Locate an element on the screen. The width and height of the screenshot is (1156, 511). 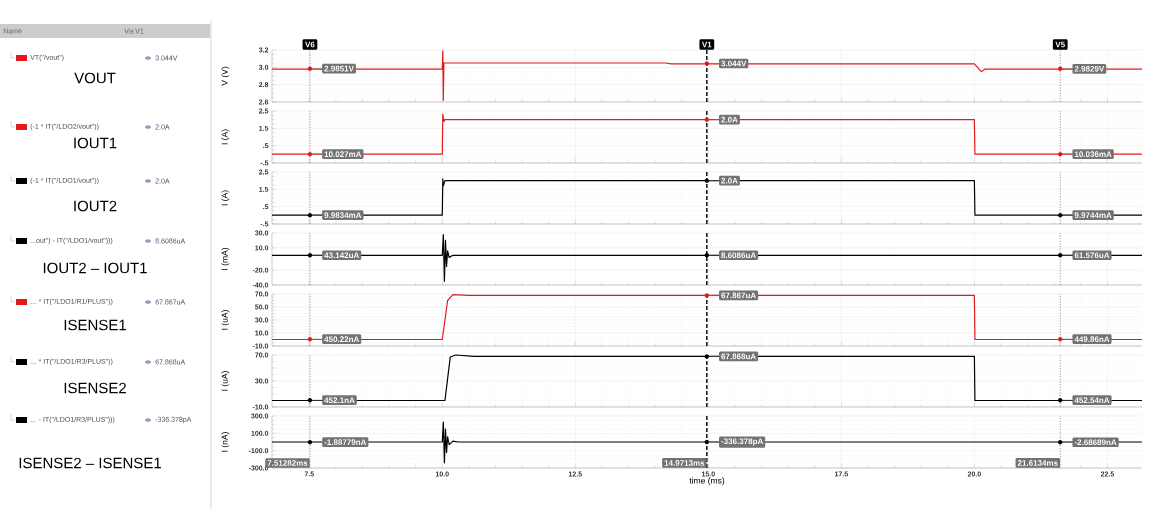
y-axis-title: I (nA) is located at coordinates (225, 442).